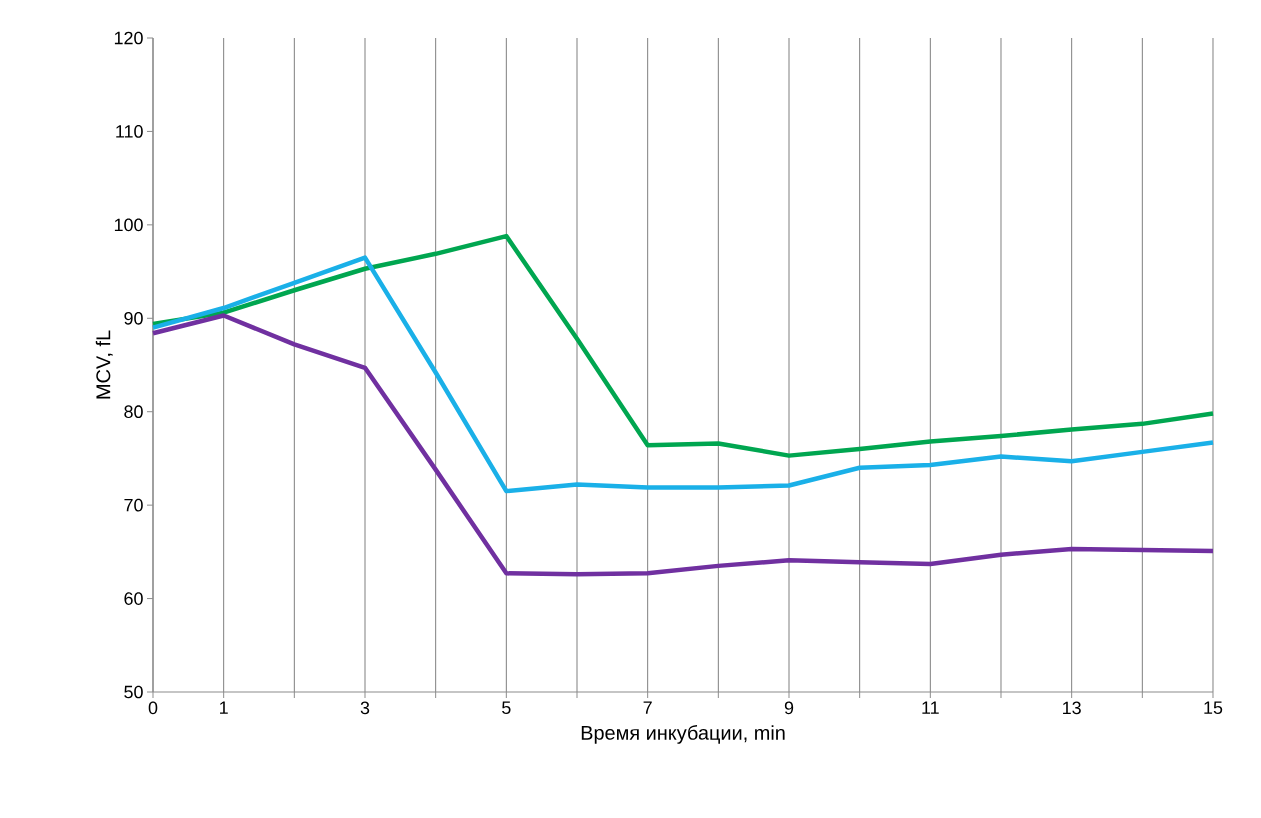 This screenshot has width=1261, height=818. Describe the element at coordinates (133, 505) in the screenshot. I see `y-tick-label: 70` at that location.